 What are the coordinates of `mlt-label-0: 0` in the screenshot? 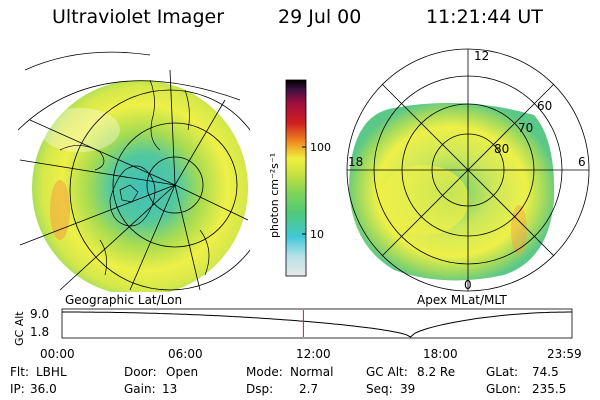 It's located at (468, 285).